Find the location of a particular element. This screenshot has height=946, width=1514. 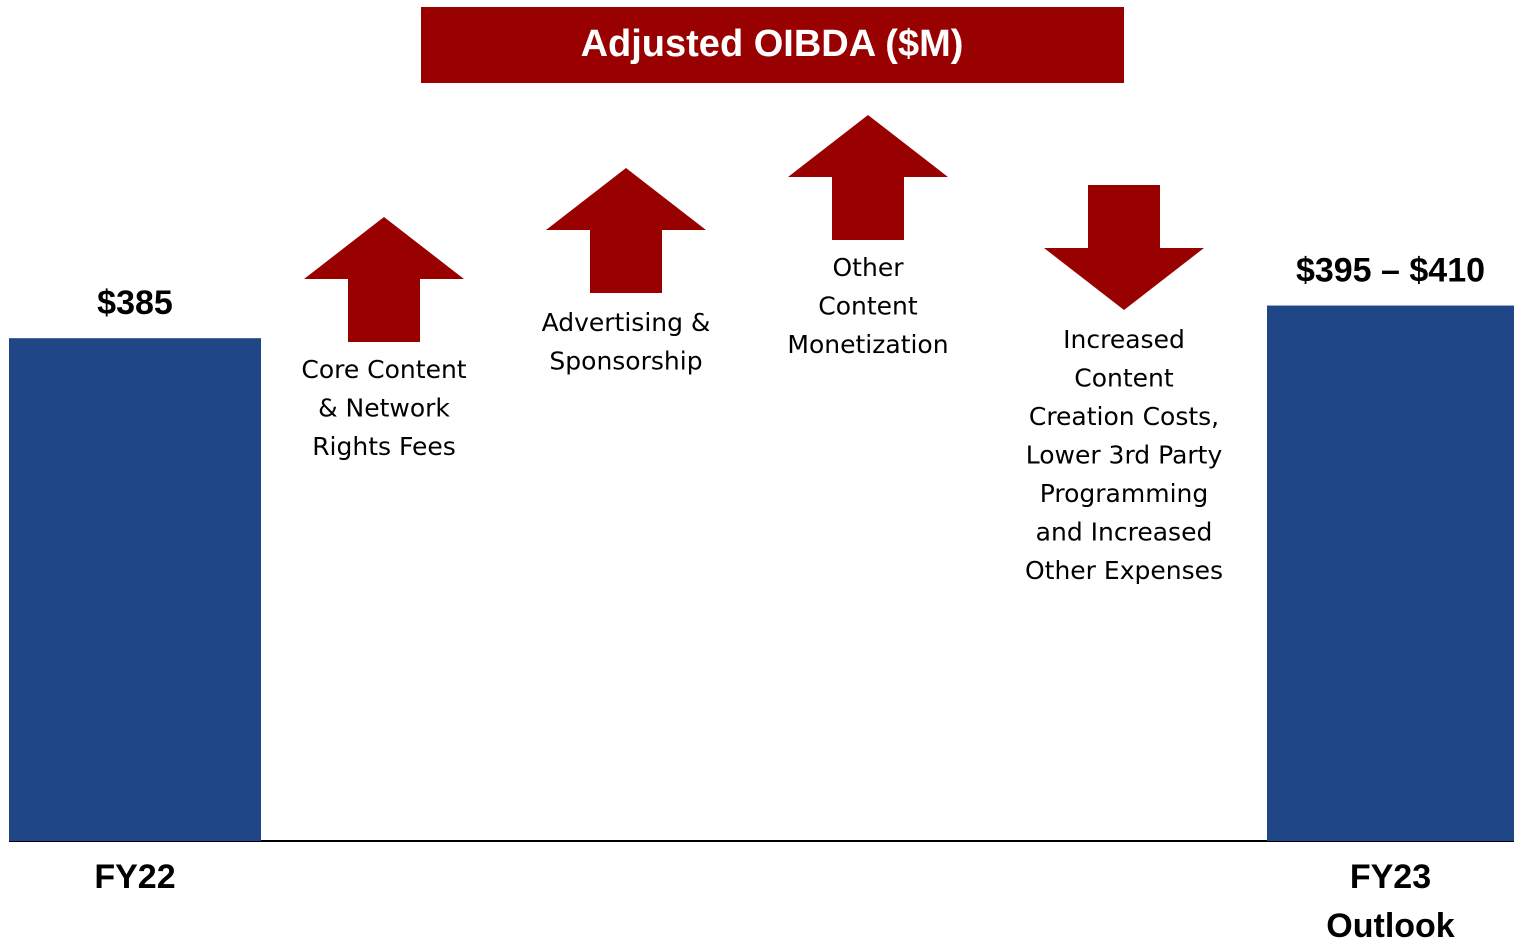

x-tick-label: FY23 Outlook is located at coordinates (1390, 901).